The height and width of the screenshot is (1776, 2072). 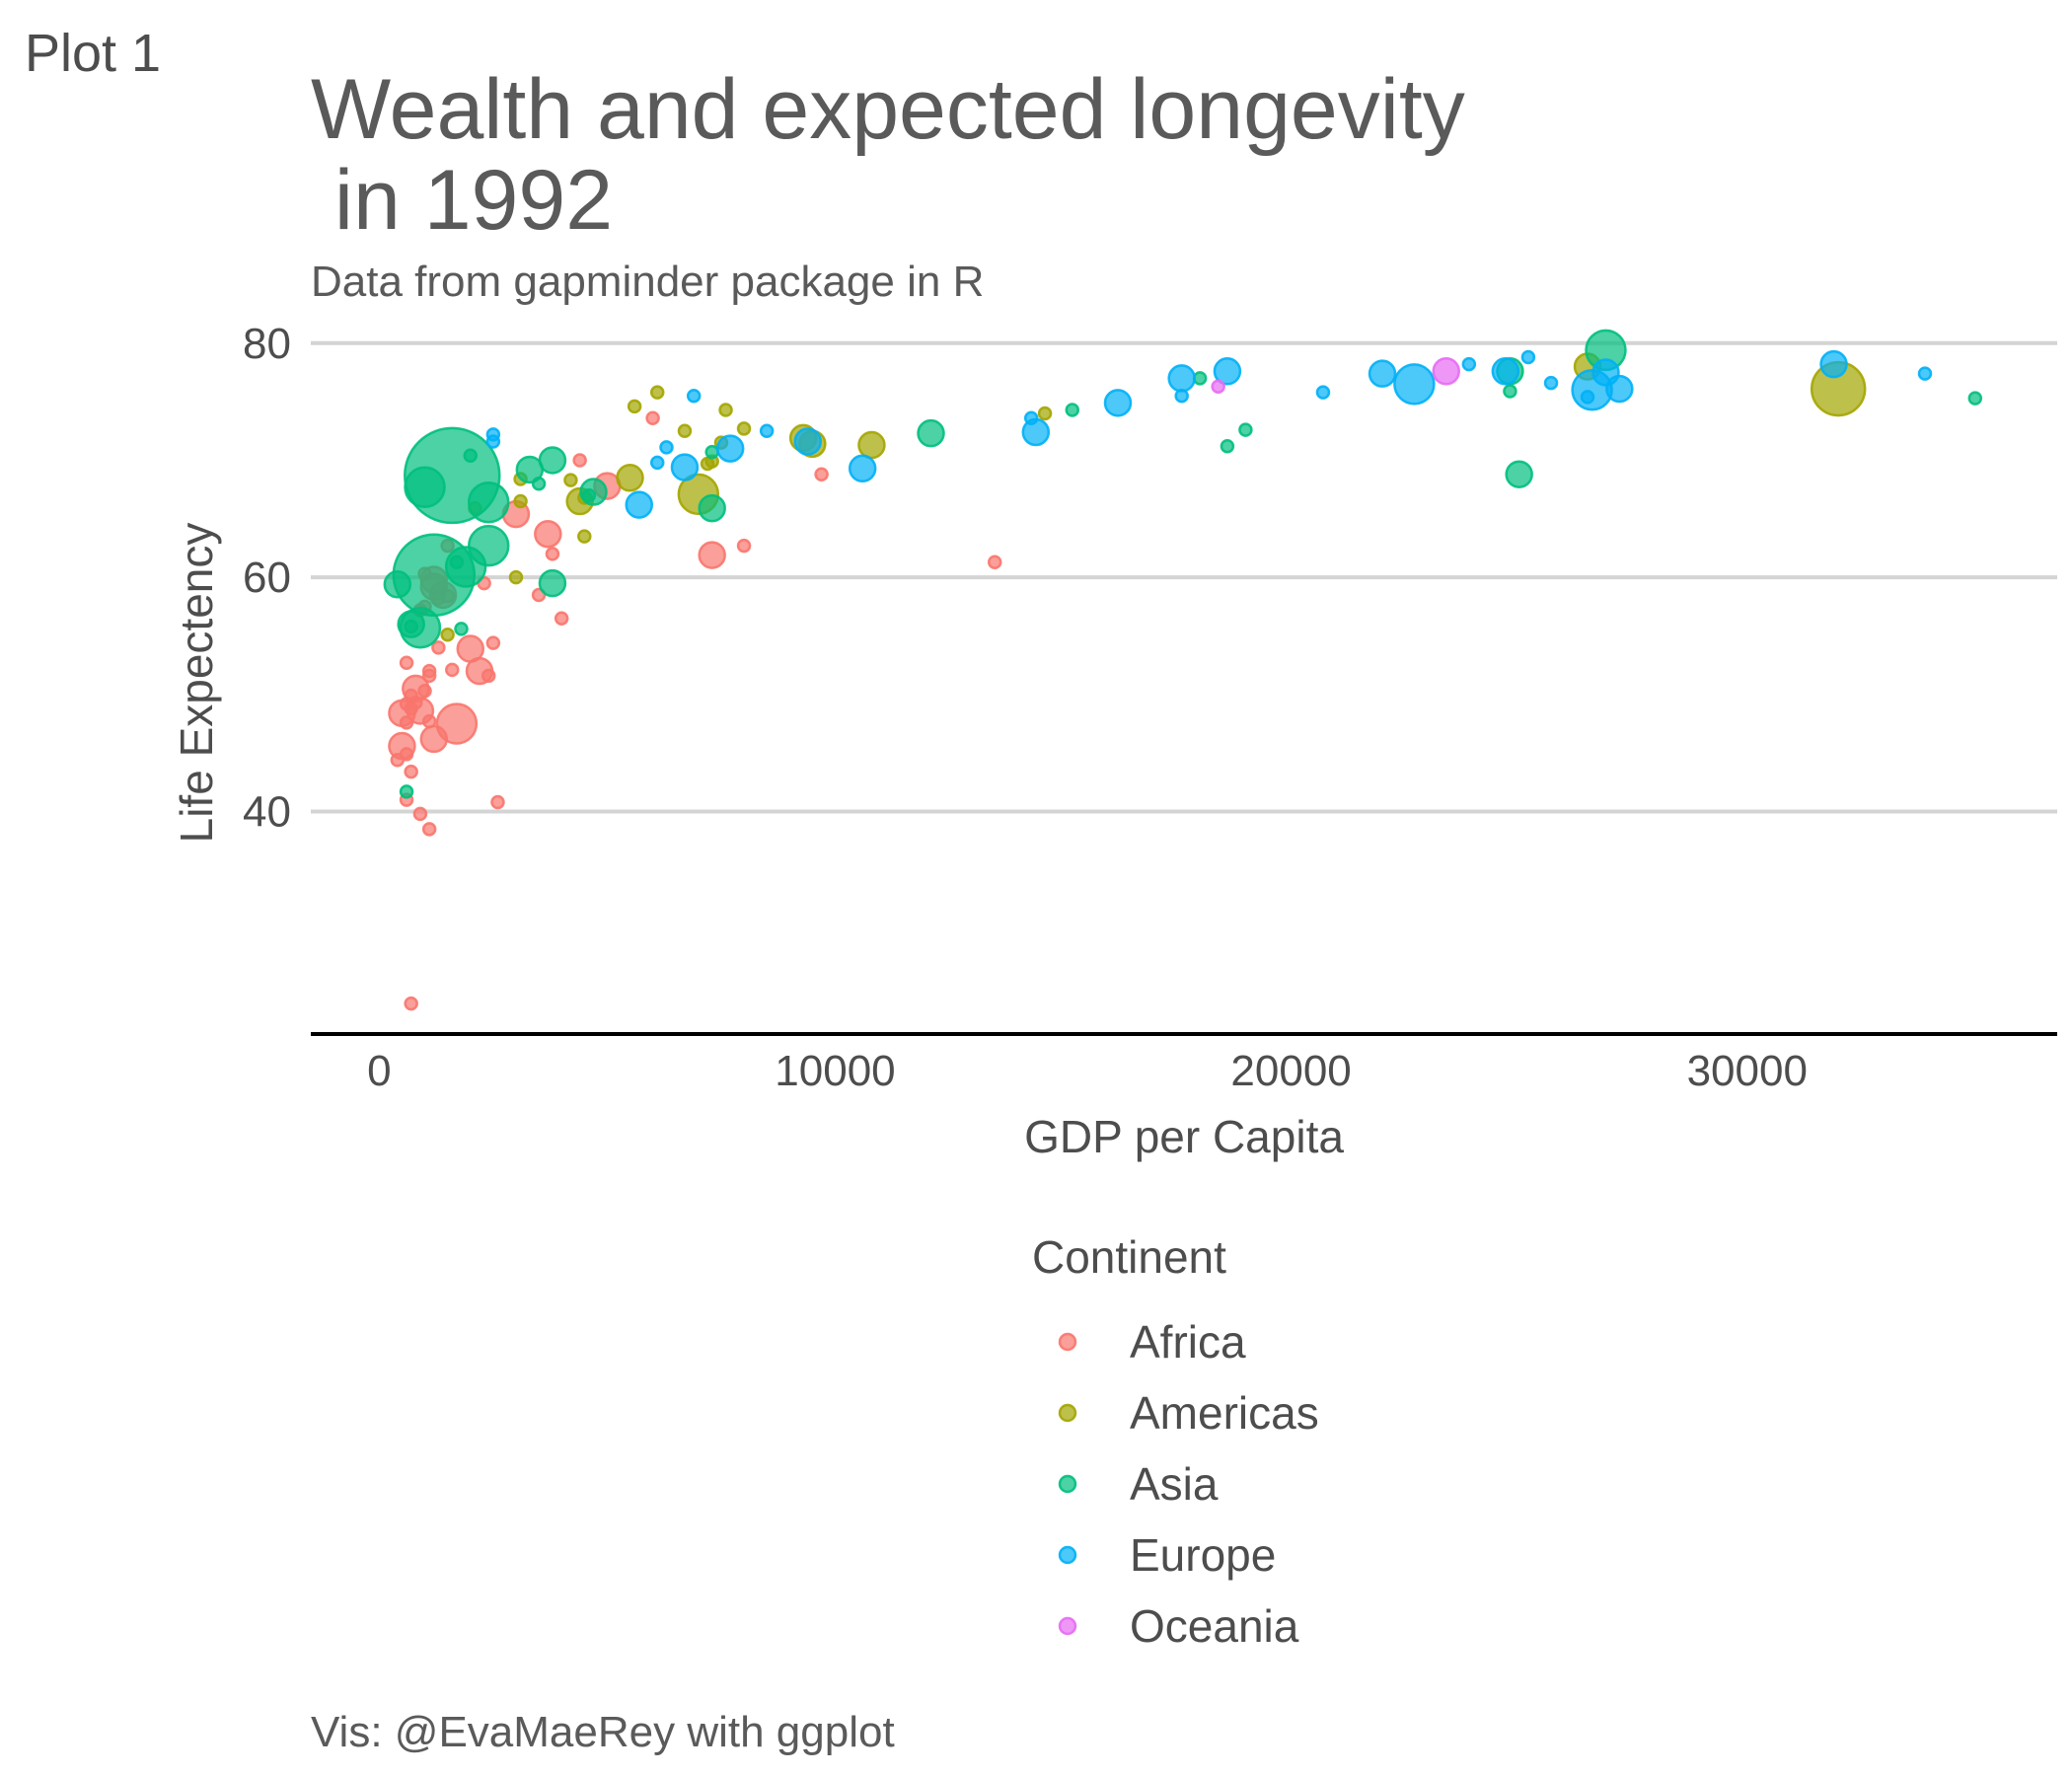 I want to click on plot-tag: Plot 1, so click(x=93, y=54).